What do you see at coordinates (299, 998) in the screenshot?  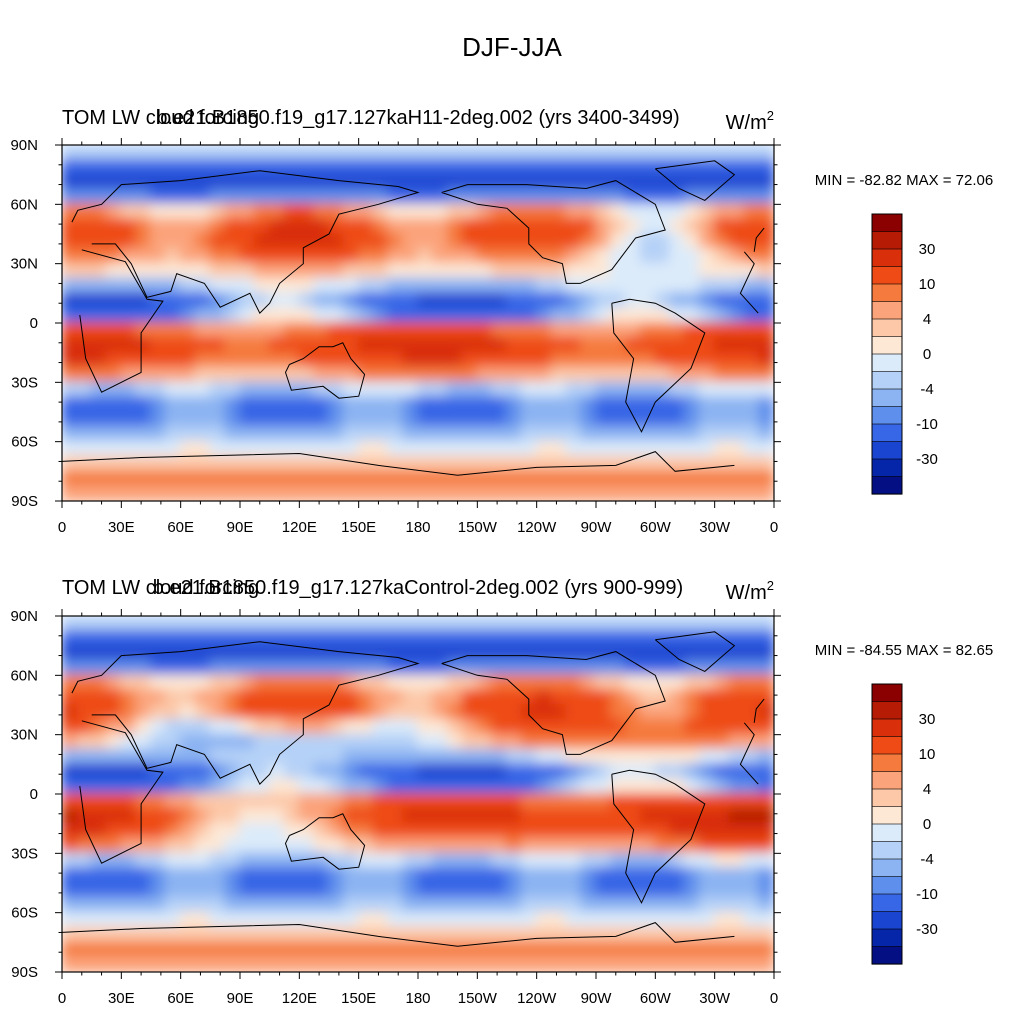 I see `x-tick-label: 120E` at bounding box center [299, 998].